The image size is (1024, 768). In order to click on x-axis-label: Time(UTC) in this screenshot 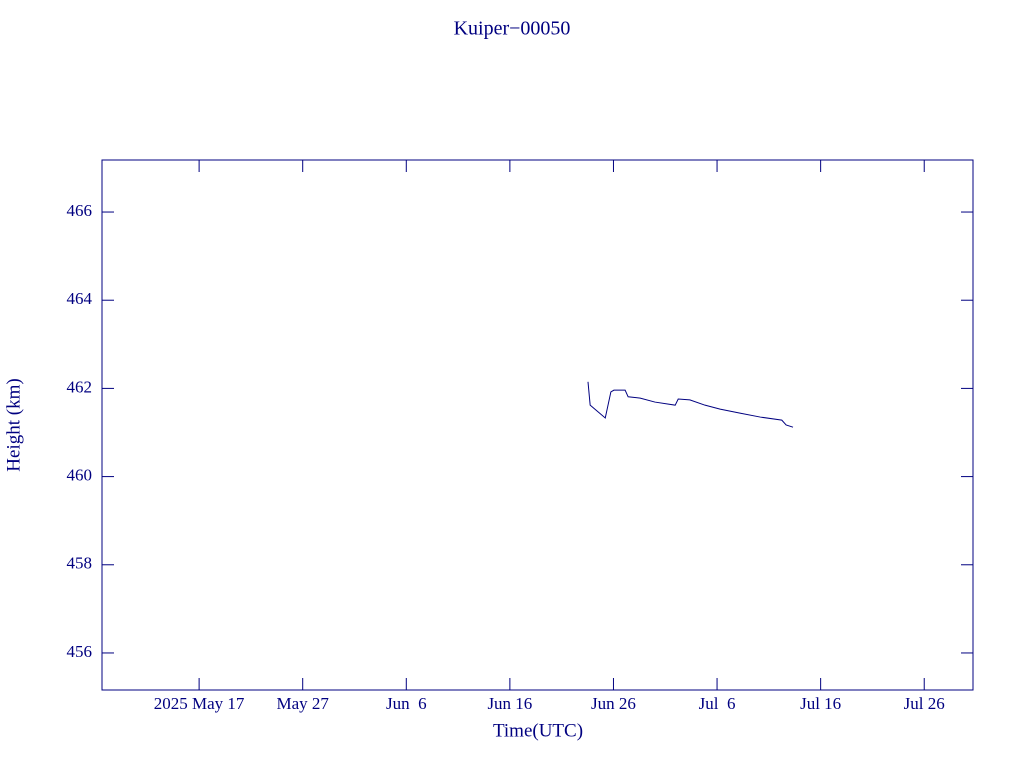, I will do `click(538, 730)`.